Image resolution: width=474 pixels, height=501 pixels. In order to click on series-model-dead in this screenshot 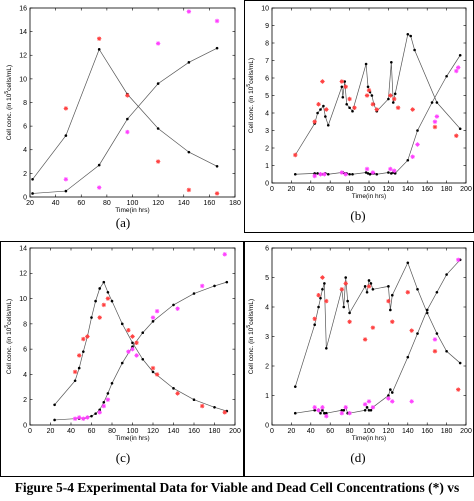, I will do `click(141, 351)`.